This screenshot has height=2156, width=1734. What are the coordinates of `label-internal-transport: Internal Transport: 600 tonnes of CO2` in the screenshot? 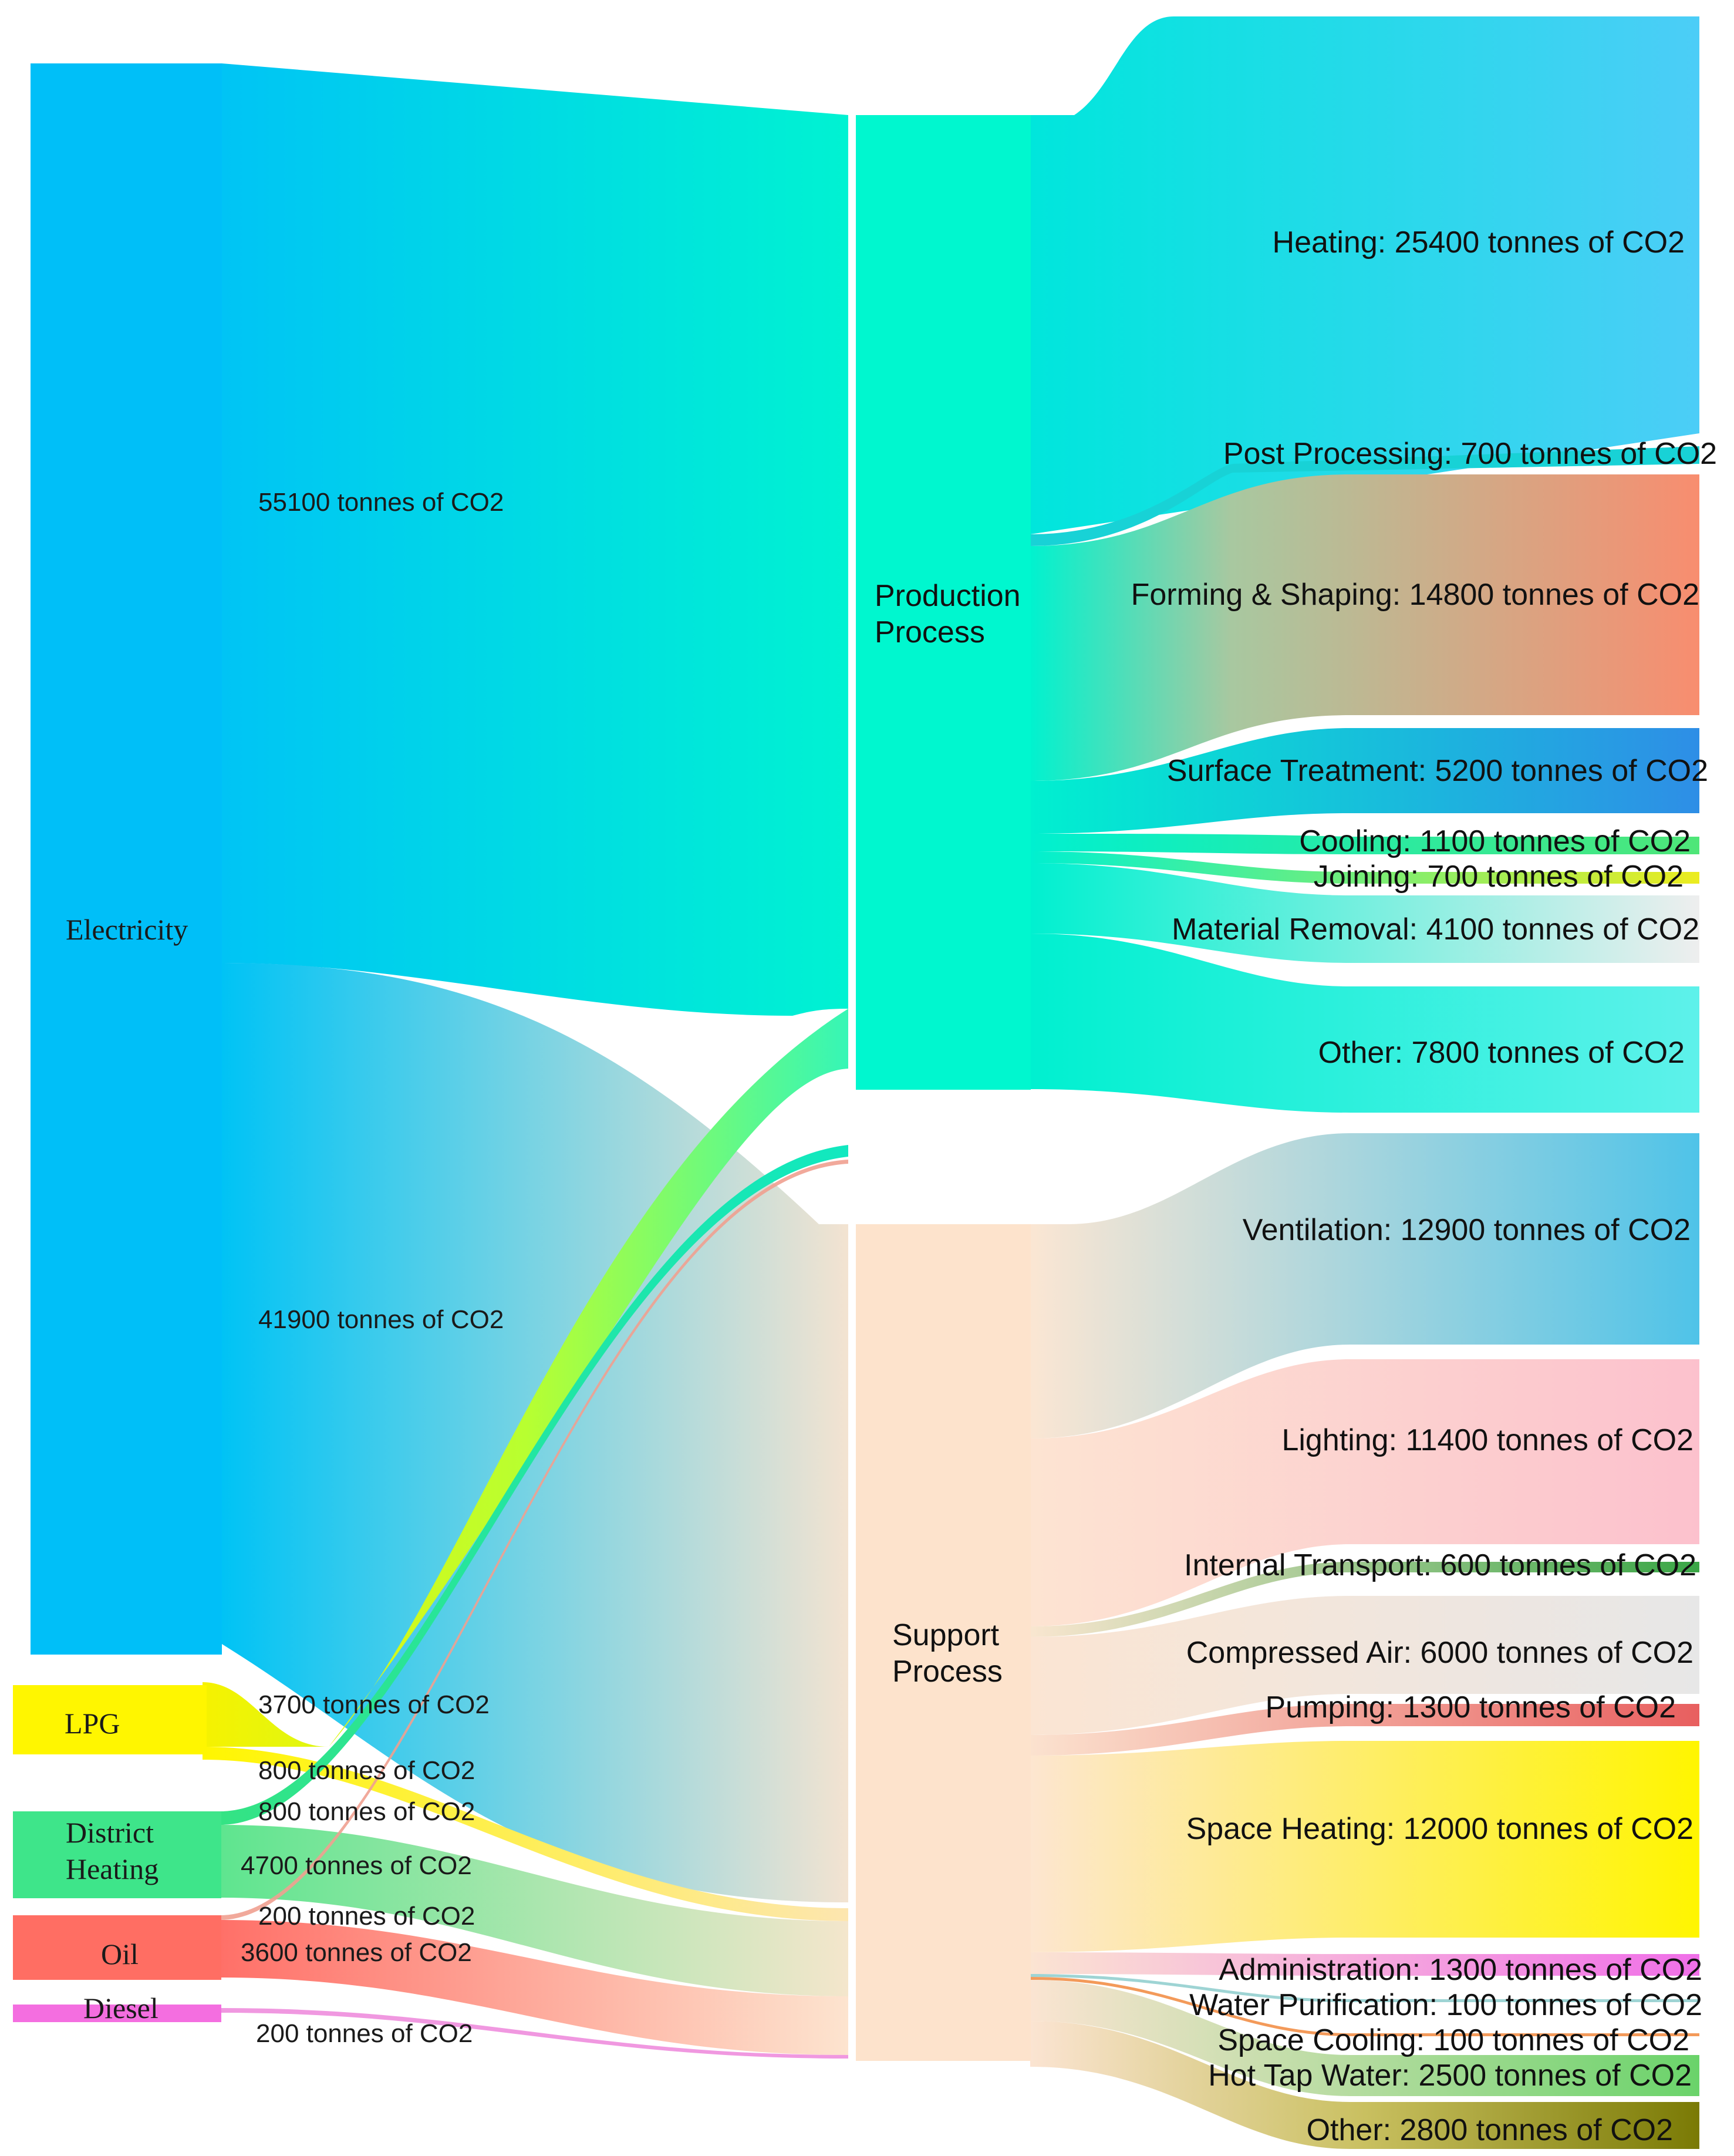 It's located at (1440, 1565).